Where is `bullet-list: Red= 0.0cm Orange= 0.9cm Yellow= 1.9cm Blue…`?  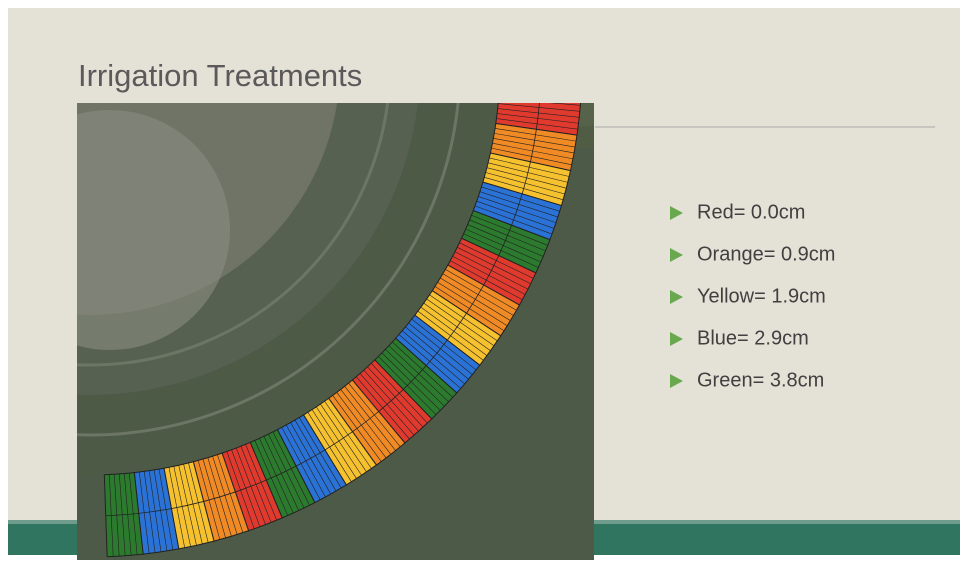
bullet-list: Red= 0.0cm Orange= 0.9cm Yellow= 1.9cm Blue… is located at coordinates (752, 296).